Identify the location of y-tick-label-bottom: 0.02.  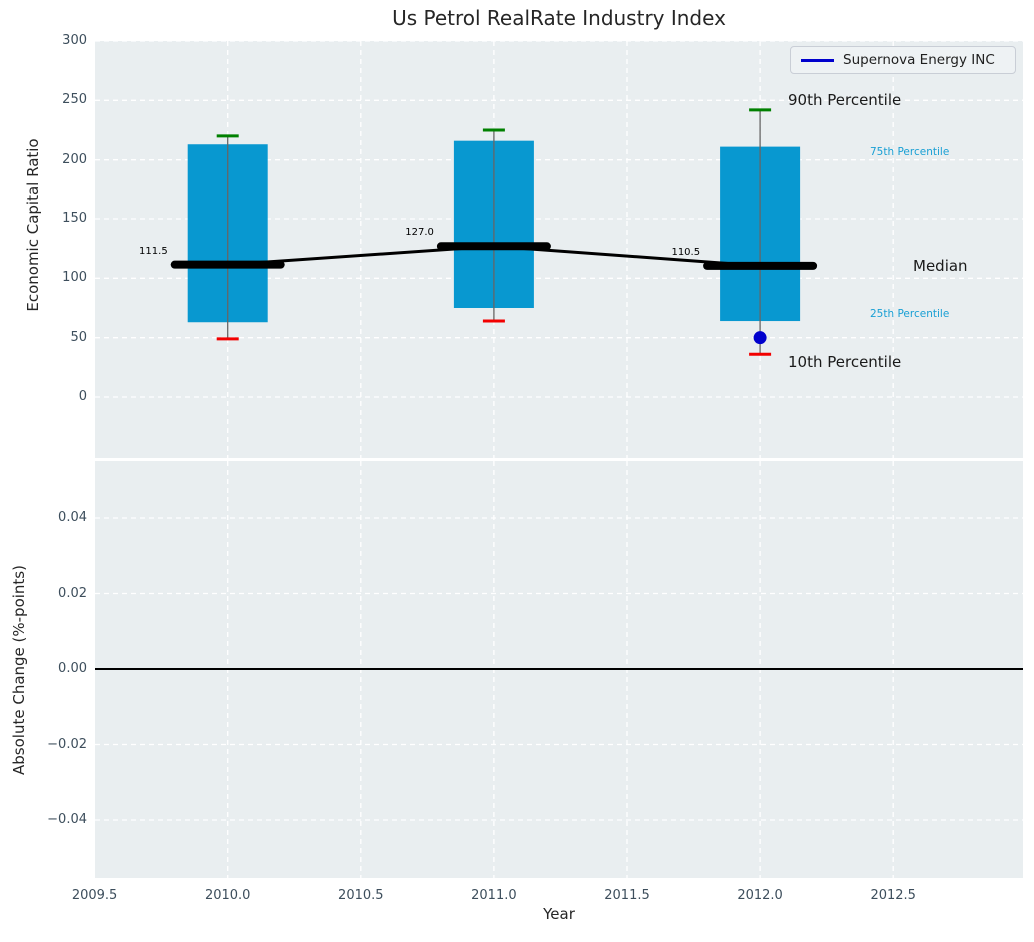
(72, 593).